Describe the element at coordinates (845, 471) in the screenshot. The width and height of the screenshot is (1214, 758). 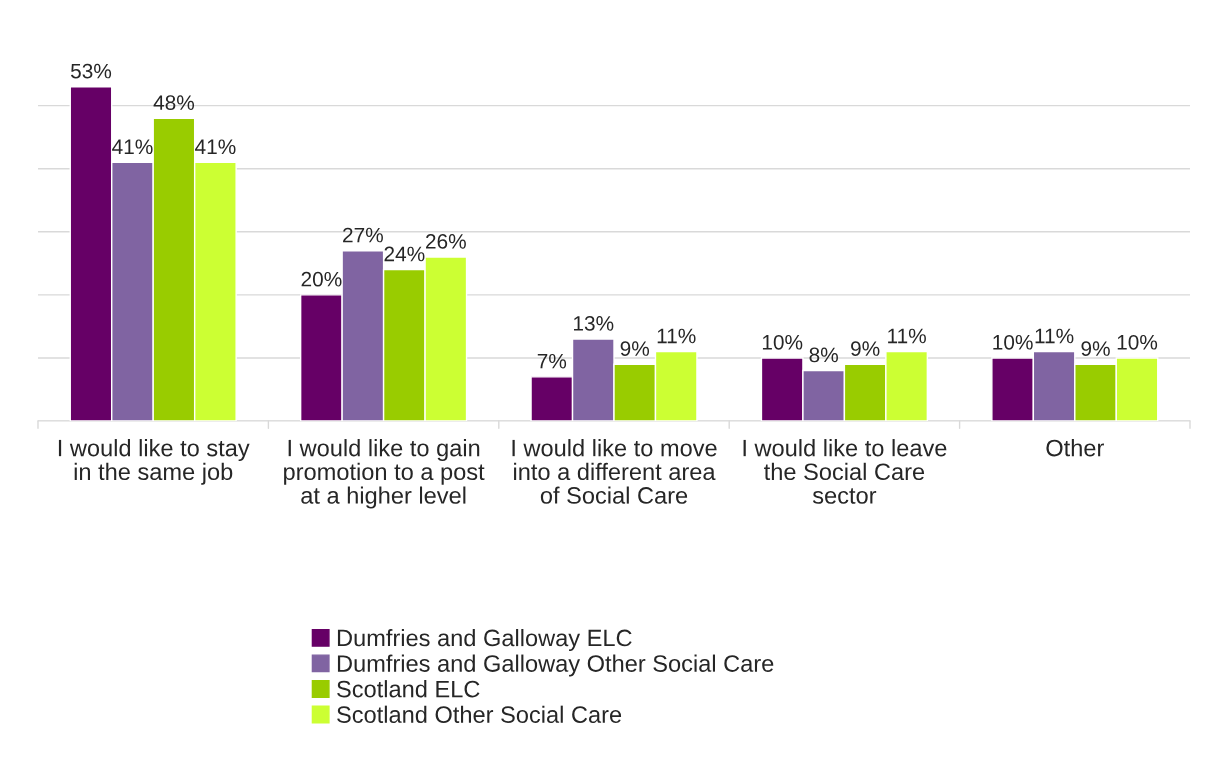
I see `x-tick-label: I would like to leave the Social Care sector` at that location.